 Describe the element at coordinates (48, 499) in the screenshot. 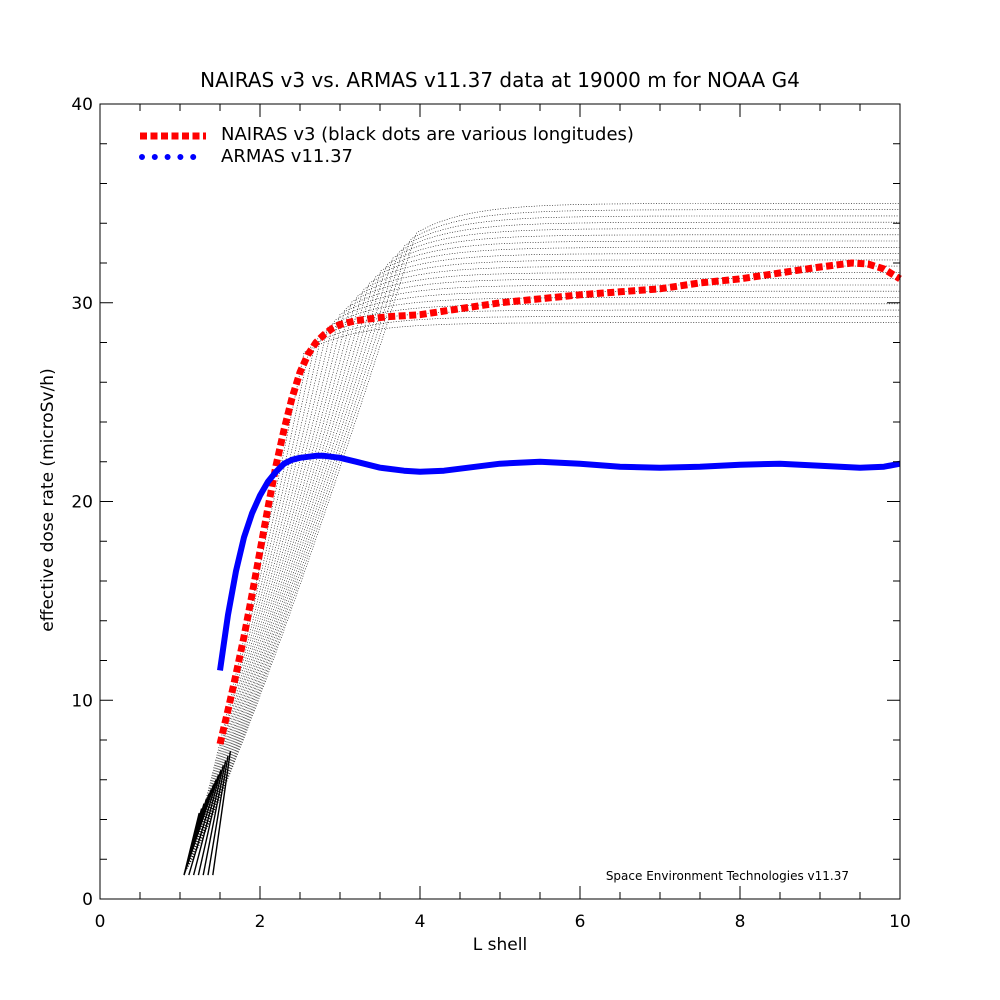

I see `y-axis-label: effective dose rate (microSv/h)` at that location.